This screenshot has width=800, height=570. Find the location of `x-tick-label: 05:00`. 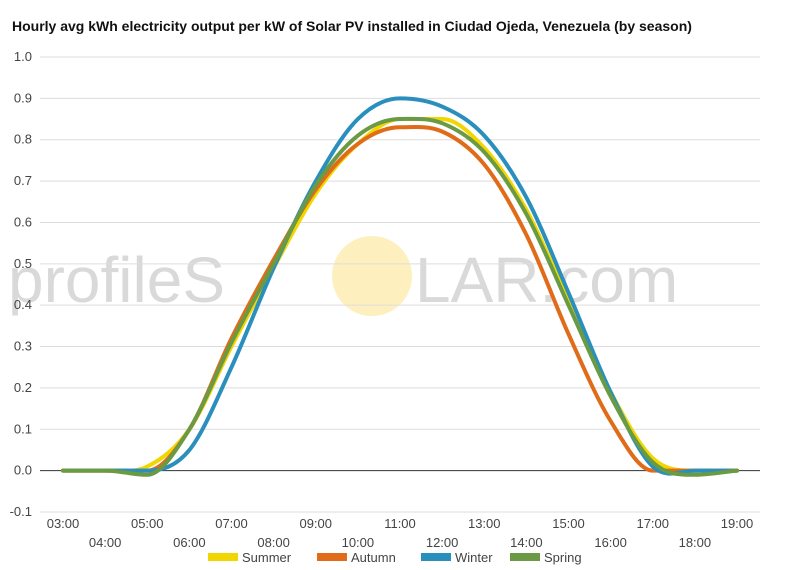

x-tick-label: 05:00 is located at coordinates (147, 523).